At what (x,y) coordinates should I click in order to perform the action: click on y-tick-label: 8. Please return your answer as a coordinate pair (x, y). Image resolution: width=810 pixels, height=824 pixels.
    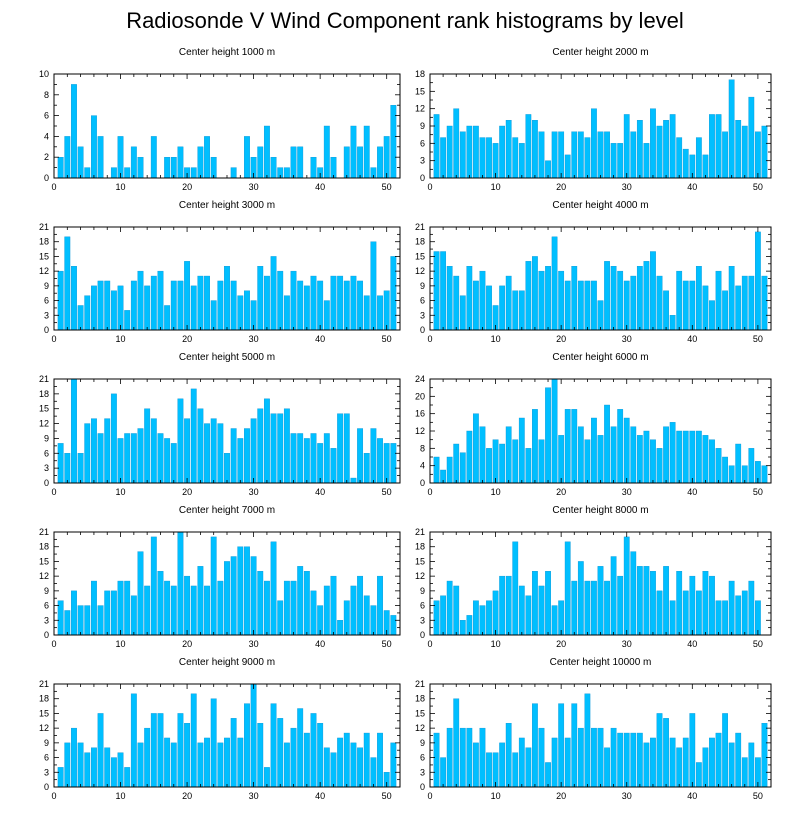
    Looking at the image, I should click on (46, 95).